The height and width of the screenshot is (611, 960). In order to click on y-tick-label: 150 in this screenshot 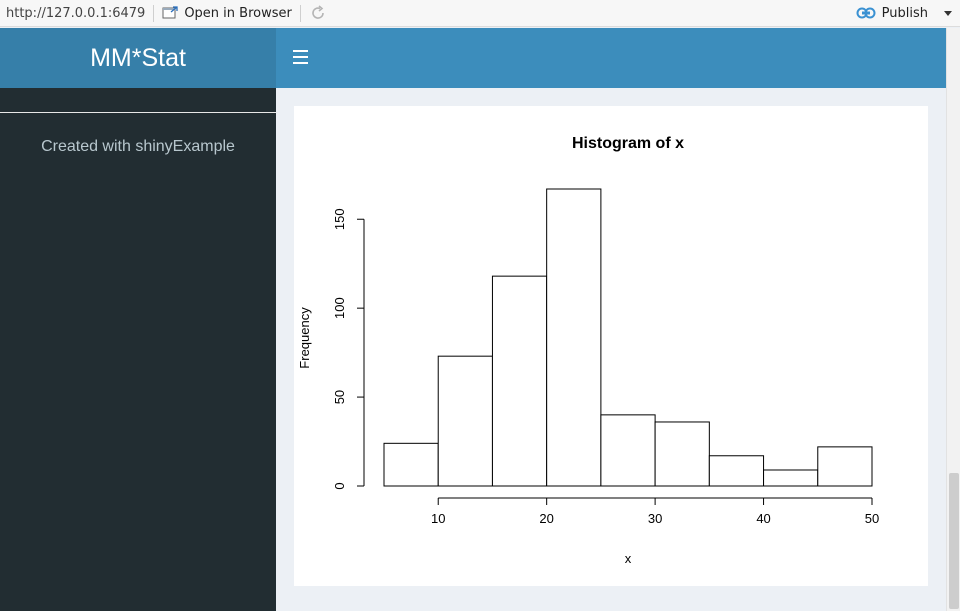, I will do `click(339, 219)`.